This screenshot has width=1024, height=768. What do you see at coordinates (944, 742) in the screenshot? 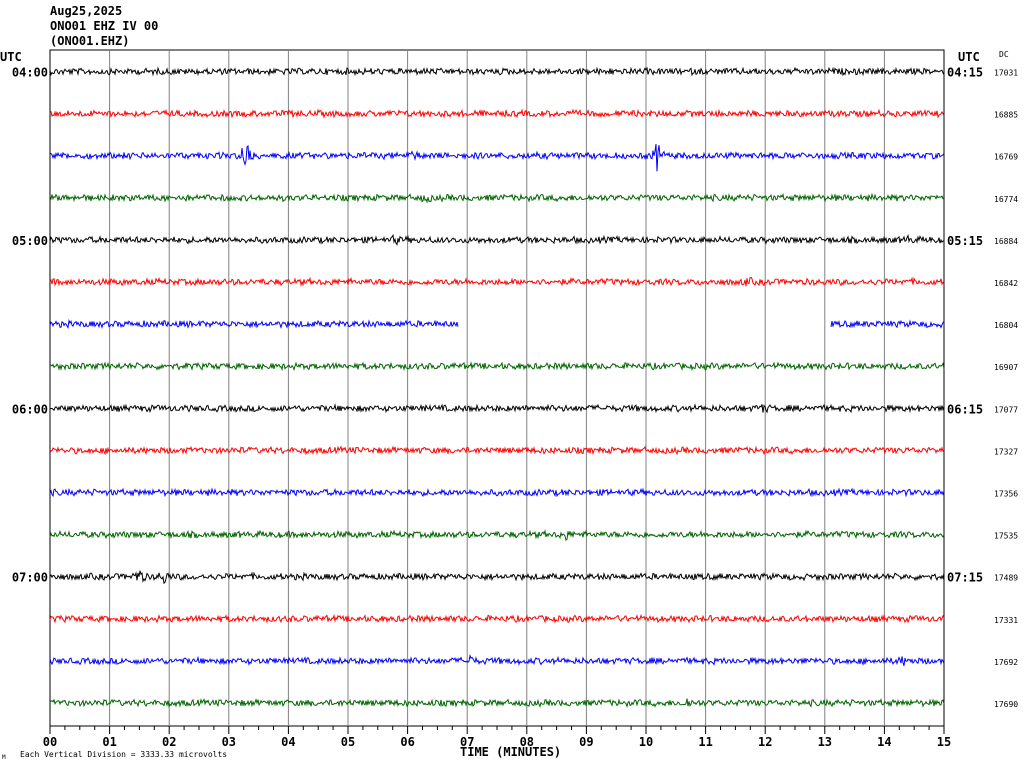
I see `x-tick-label: 15` at bounding box center [944, 742].